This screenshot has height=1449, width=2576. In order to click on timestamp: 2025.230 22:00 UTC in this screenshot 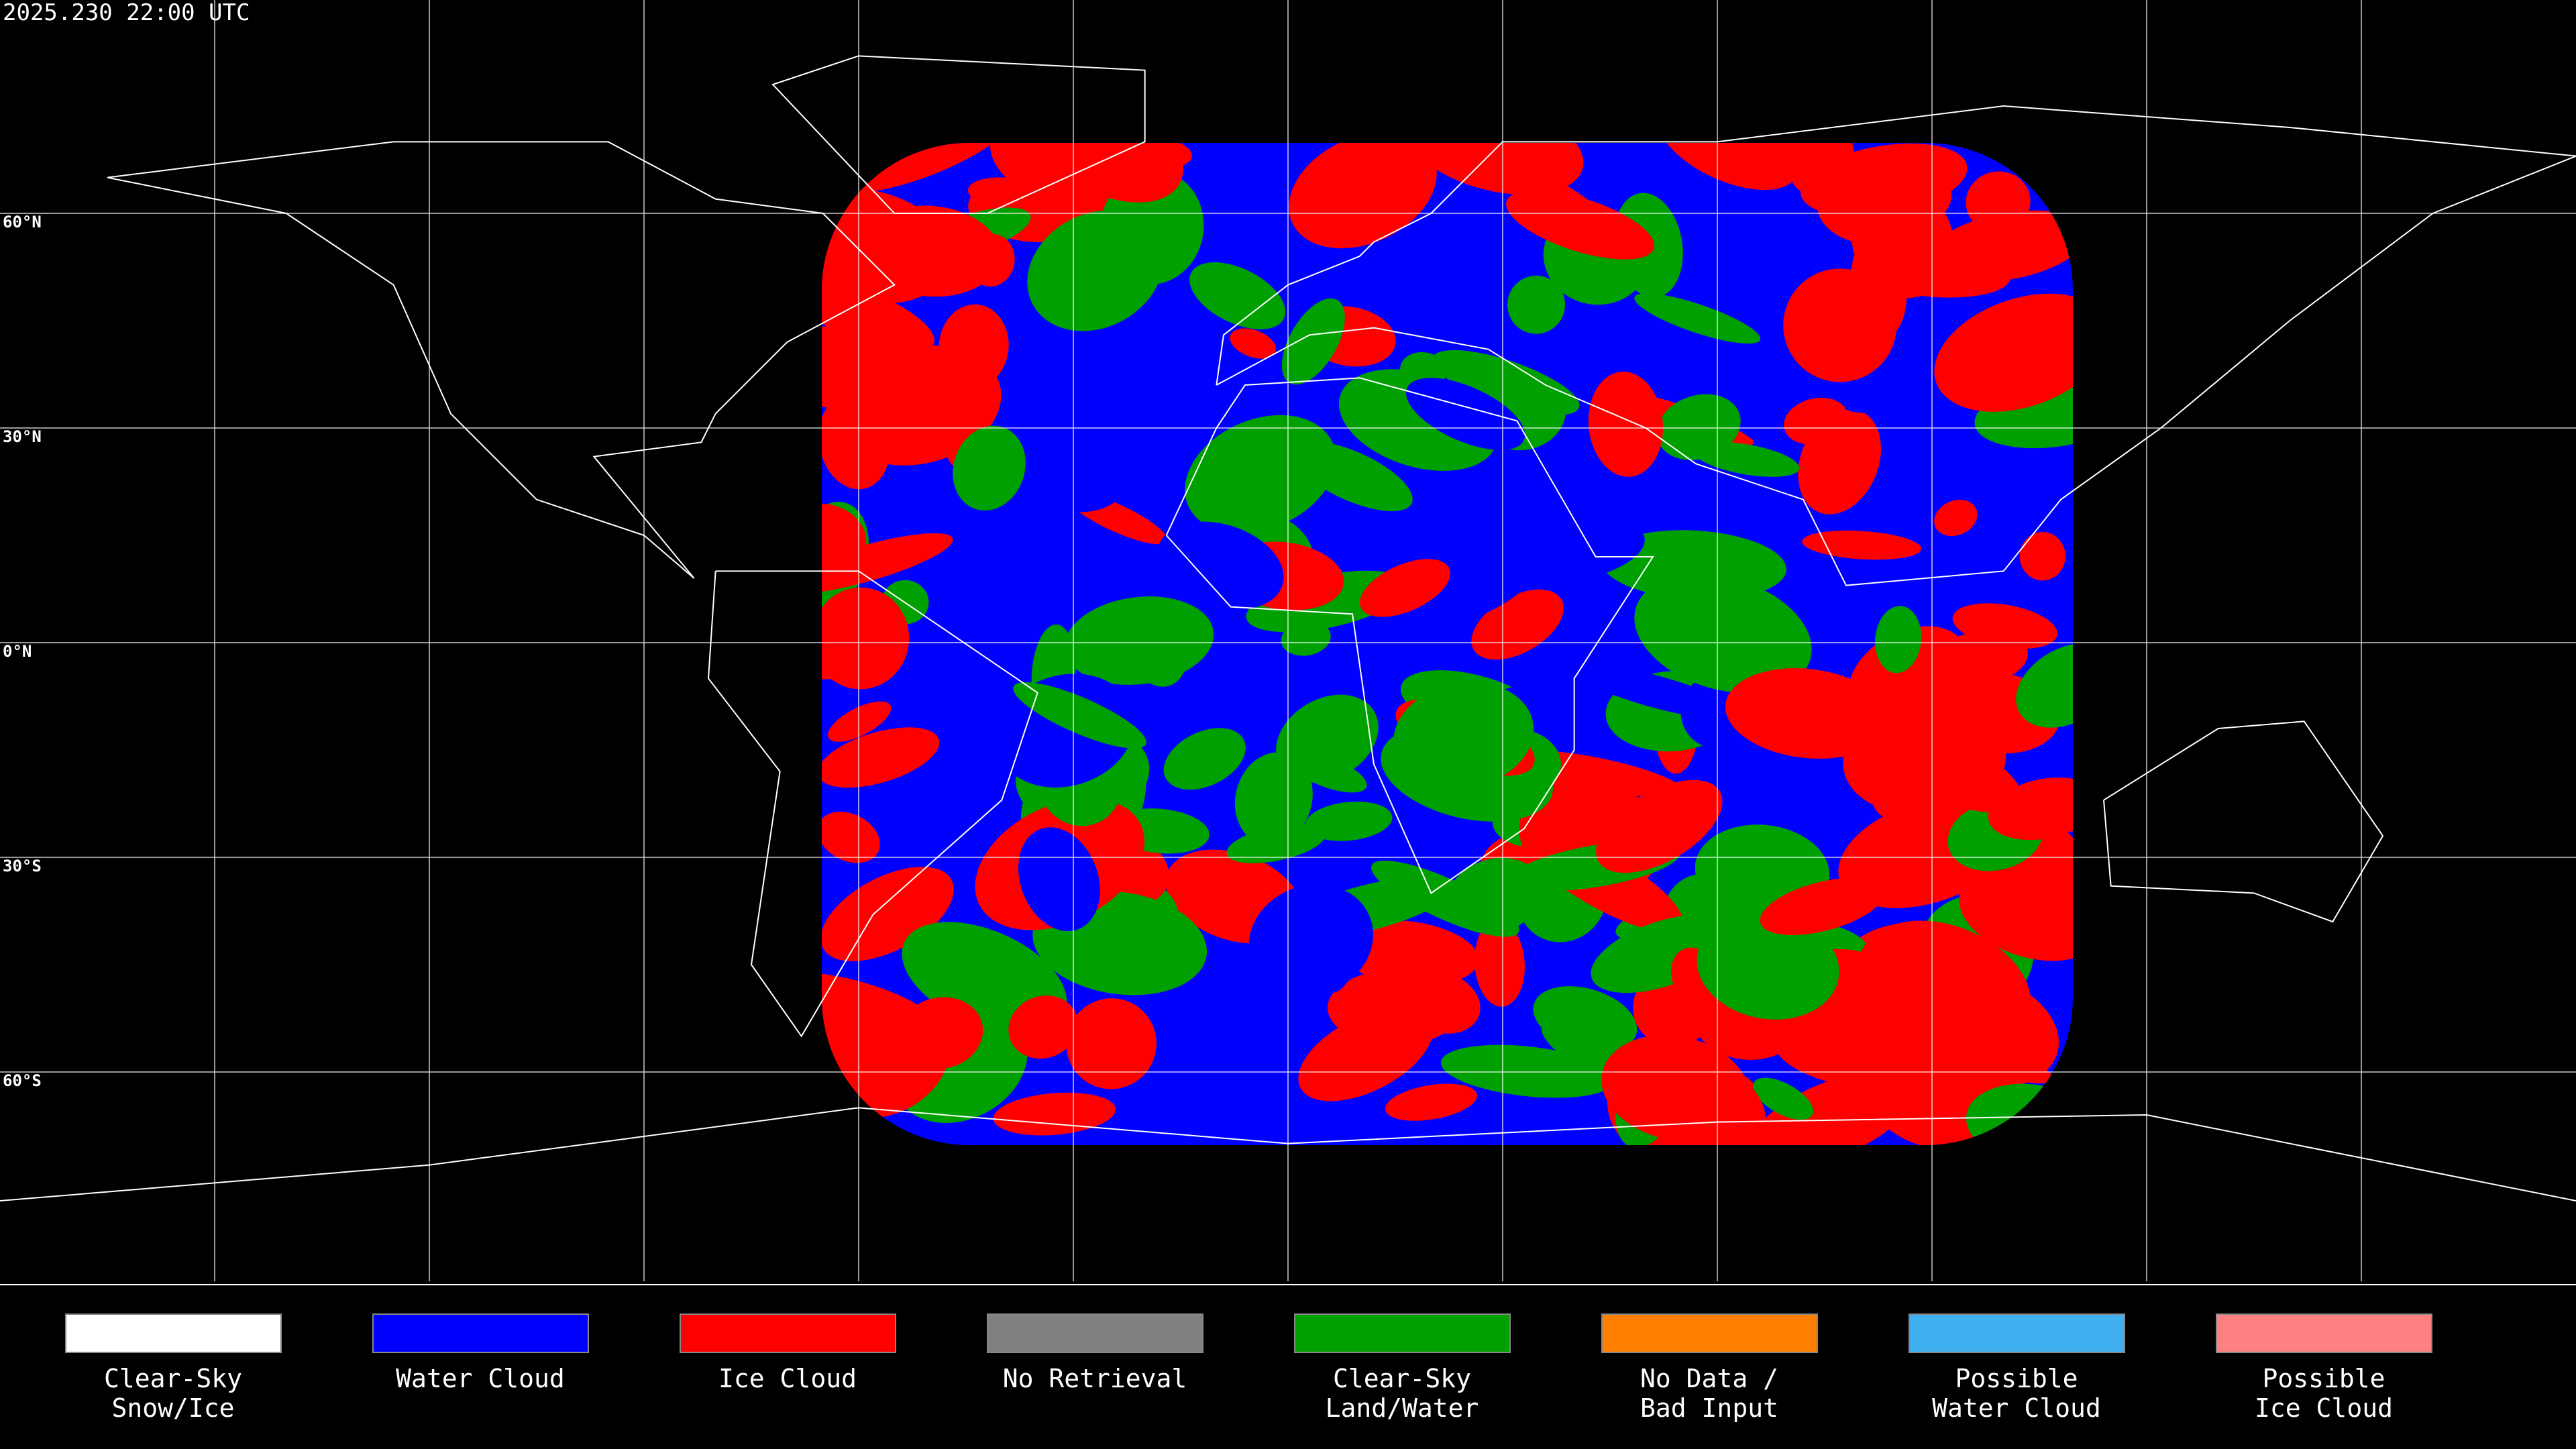, I will do `click(126, 13)`.